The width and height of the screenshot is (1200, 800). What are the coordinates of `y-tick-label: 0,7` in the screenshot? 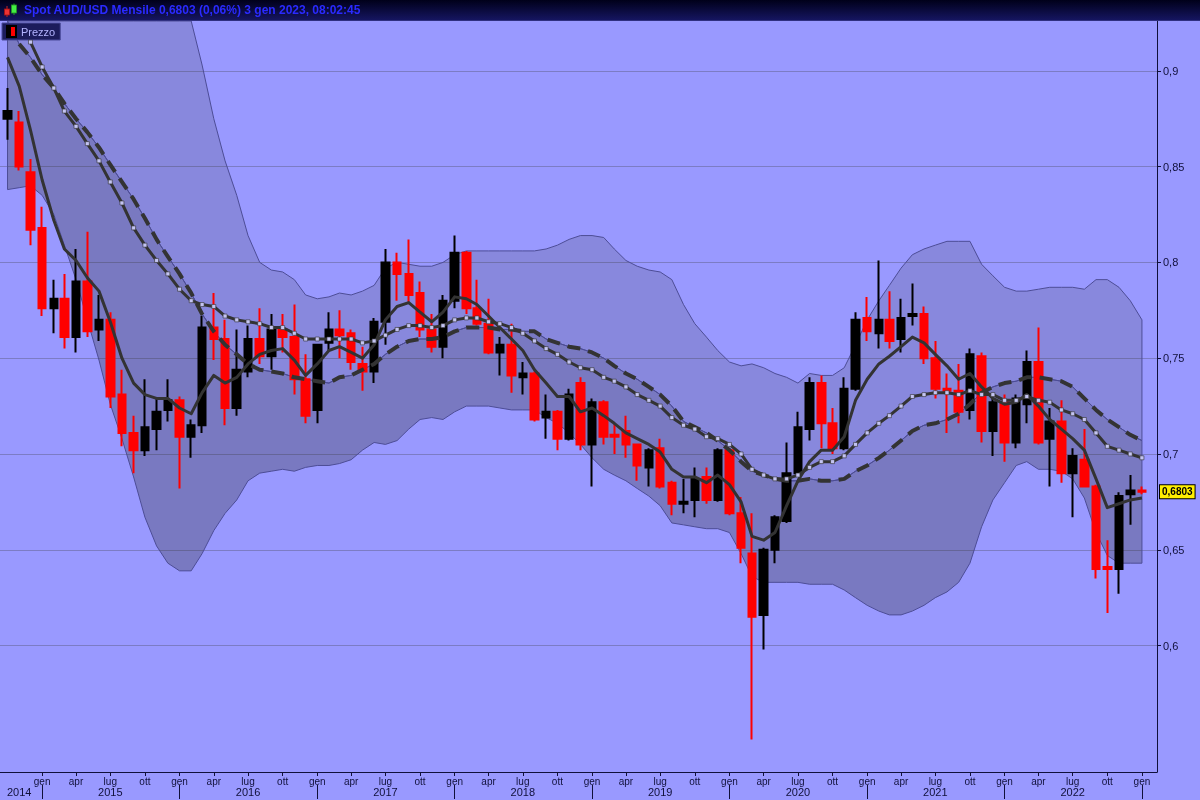 It's located at (1171, 453).